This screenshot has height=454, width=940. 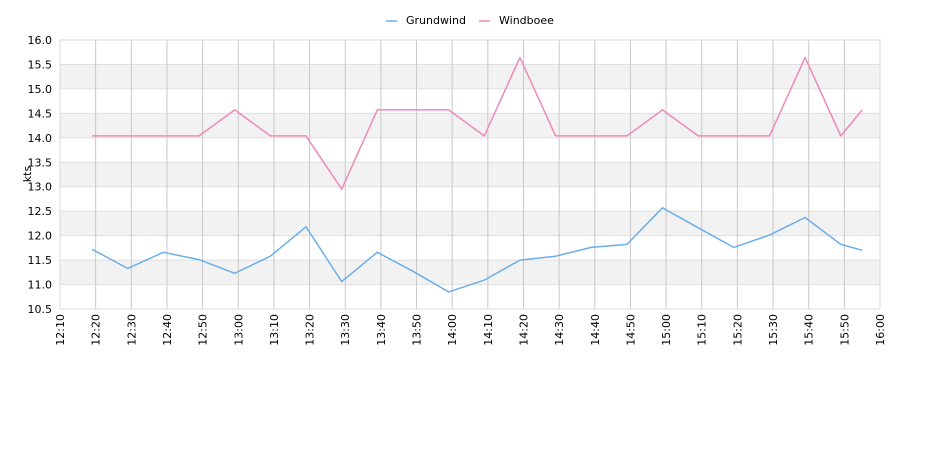 What do you see at coordinates (40, 260) in the screenshot?
I see `y-tick-label: 11.5` at bounding box center [40, 260].